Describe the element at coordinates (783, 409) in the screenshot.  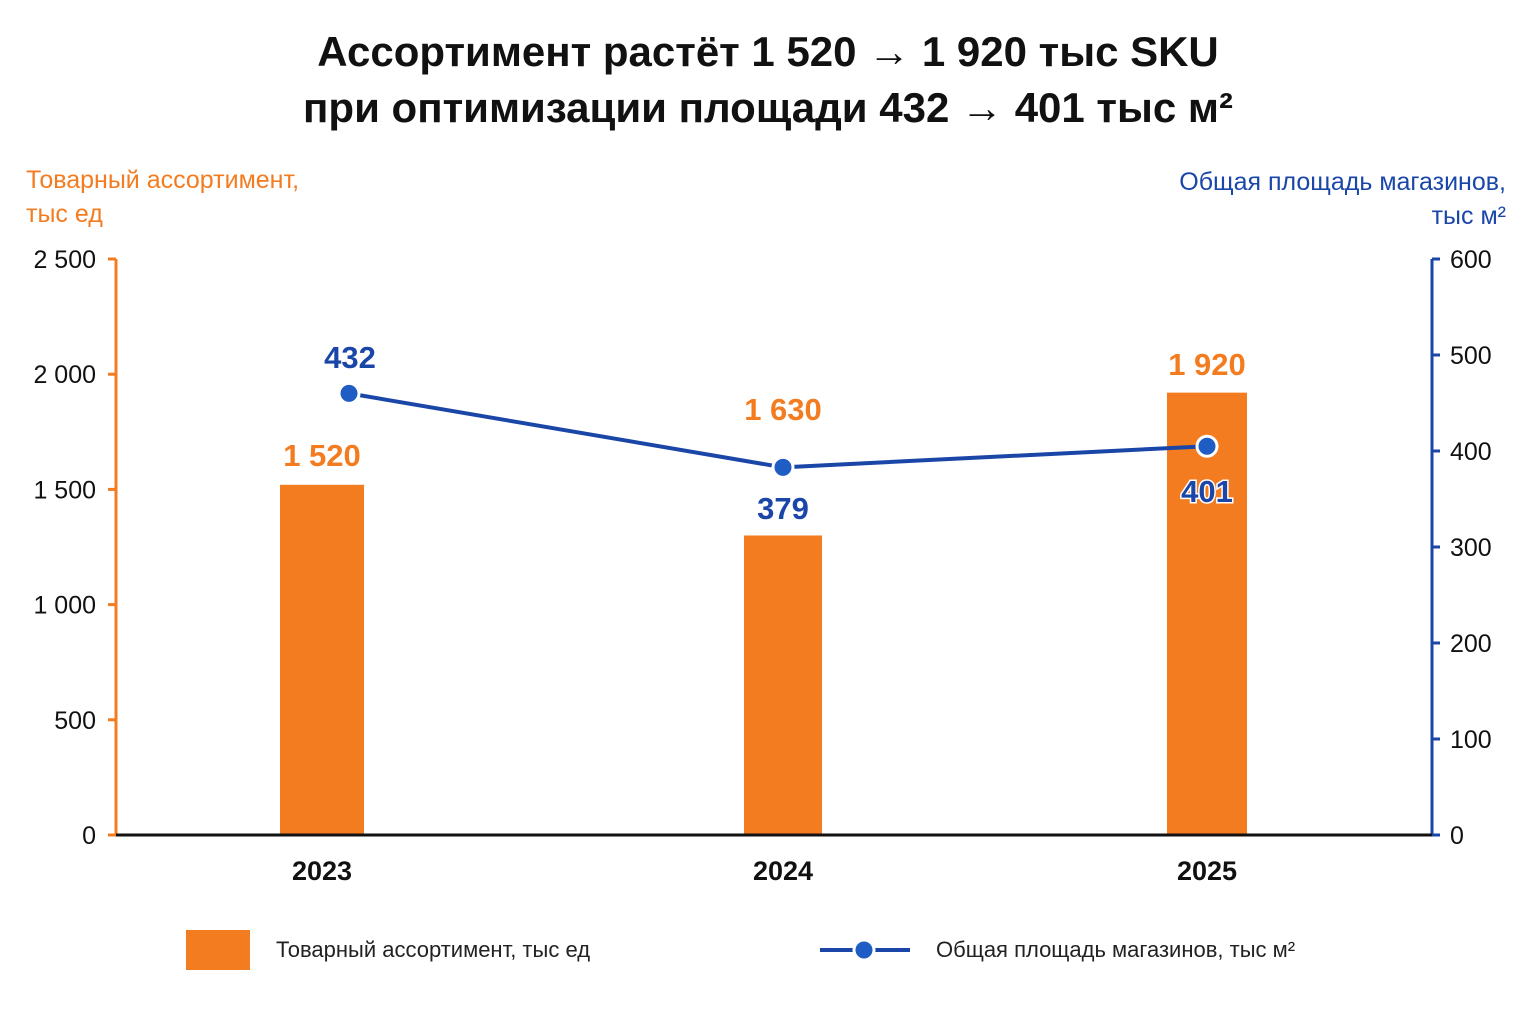
I see `bar-data-label: 1 630` at that location.